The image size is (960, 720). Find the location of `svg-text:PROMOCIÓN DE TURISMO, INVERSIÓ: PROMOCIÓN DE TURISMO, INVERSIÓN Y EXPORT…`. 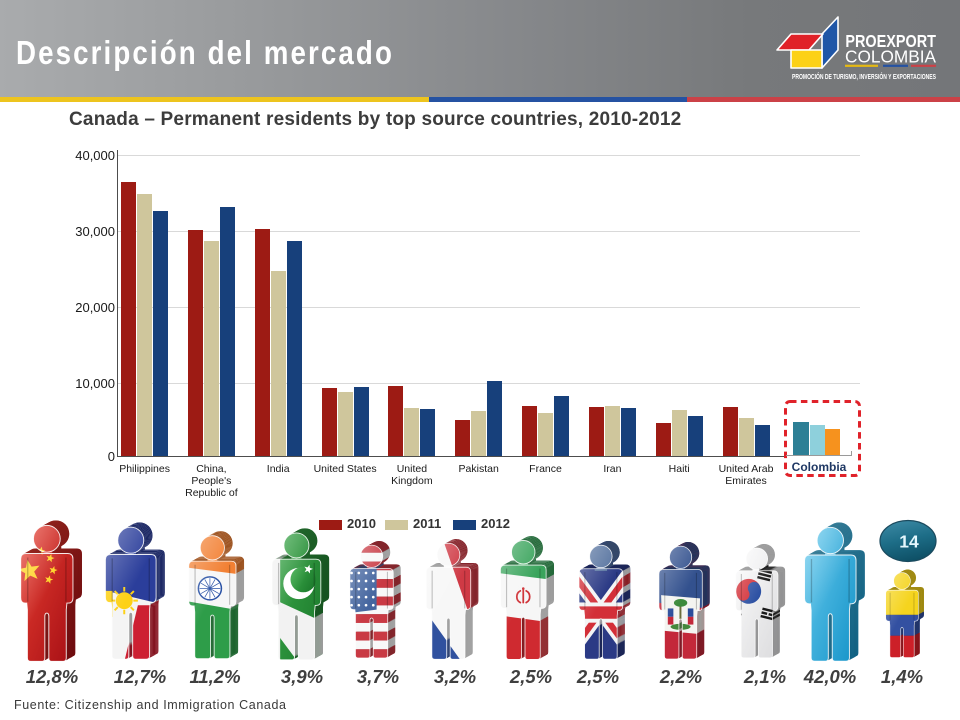

svg-text:PROMOCIÓN DE TURISMO, INVERSIÓ: PROMOCIÓN DE TURISMO, INVERSIÓN Y EXPORT… is located at coordinates (864, 76).